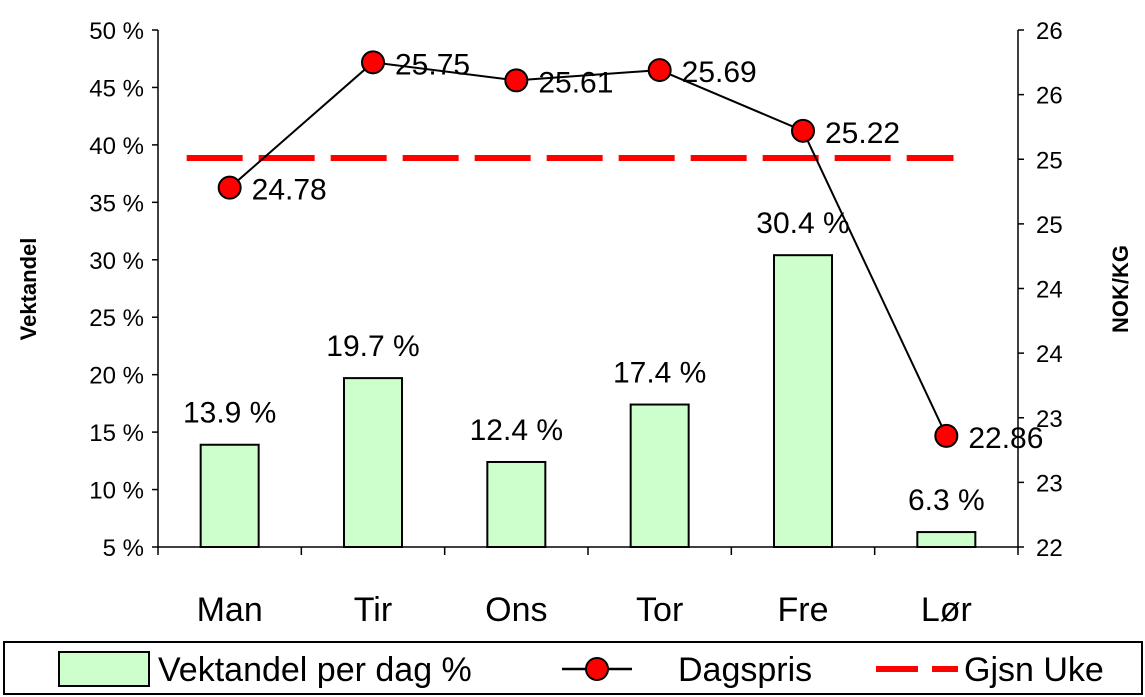 The height and width of the screenshot is (697, 1145). What do you see at coordinates (116, 491) in the screenshot?
I see `left-tick-label: 10 %` at bounding box center [116, 491].